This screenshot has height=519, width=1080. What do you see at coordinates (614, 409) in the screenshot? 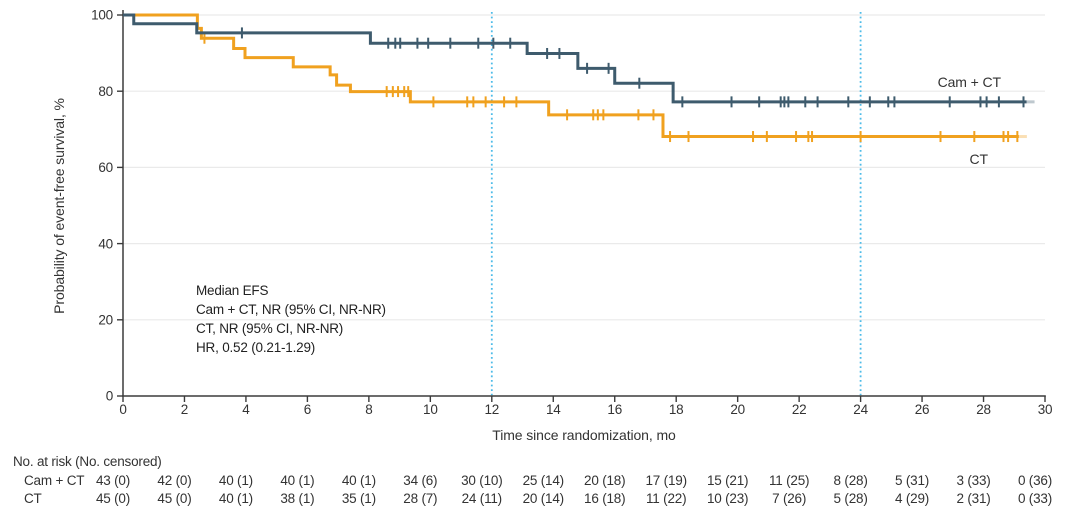
I see `x-tick-label: 16` at bounding box center [614, 409].